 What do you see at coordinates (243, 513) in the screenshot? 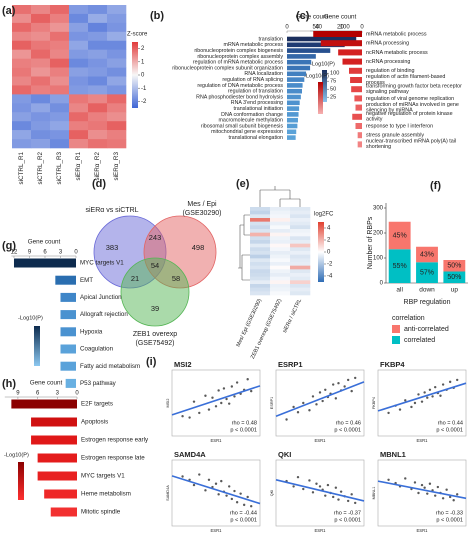
I see `annotation: rho = -0.44` at bounding box center [243, 513].